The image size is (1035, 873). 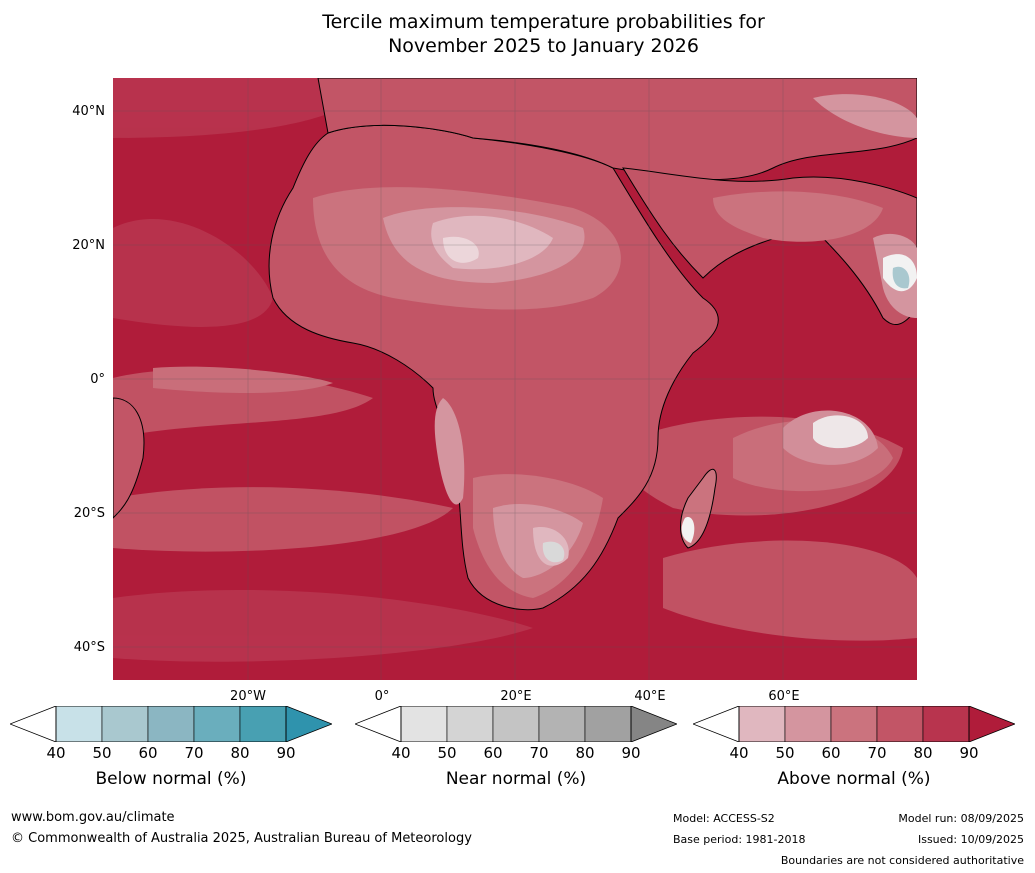 What do you see at coordinates (88, 111) in the screenshot?
I see `lat-label-40n: 40°N` at bounding box center [88, 111].